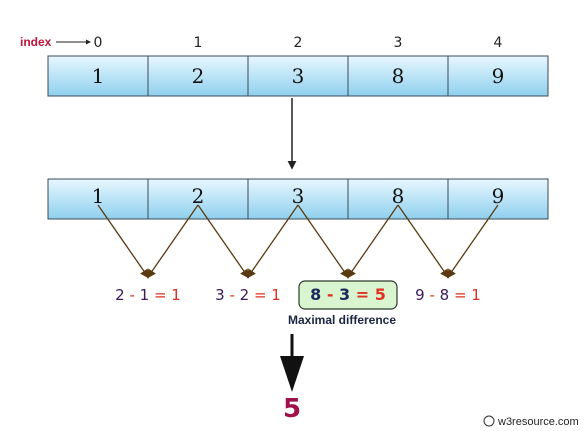  What do you see at coordinates (198, 43) in the screenshot?
I see `index-number: 1` at bounding box center [198, 43].